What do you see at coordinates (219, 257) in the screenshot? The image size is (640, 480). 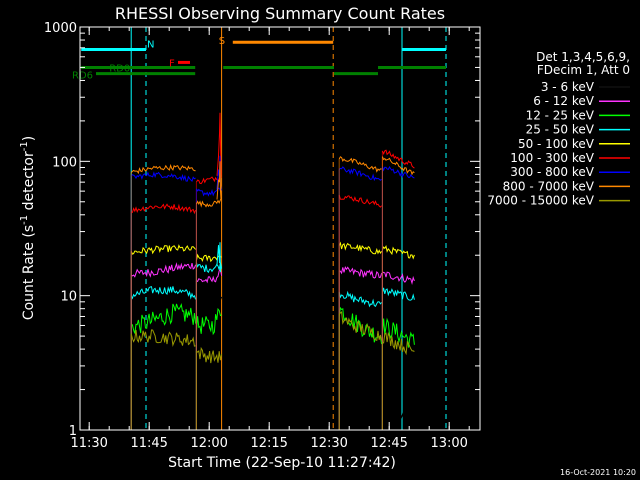 I see `spike-25-50-kev` at bounding box center [219, 257].